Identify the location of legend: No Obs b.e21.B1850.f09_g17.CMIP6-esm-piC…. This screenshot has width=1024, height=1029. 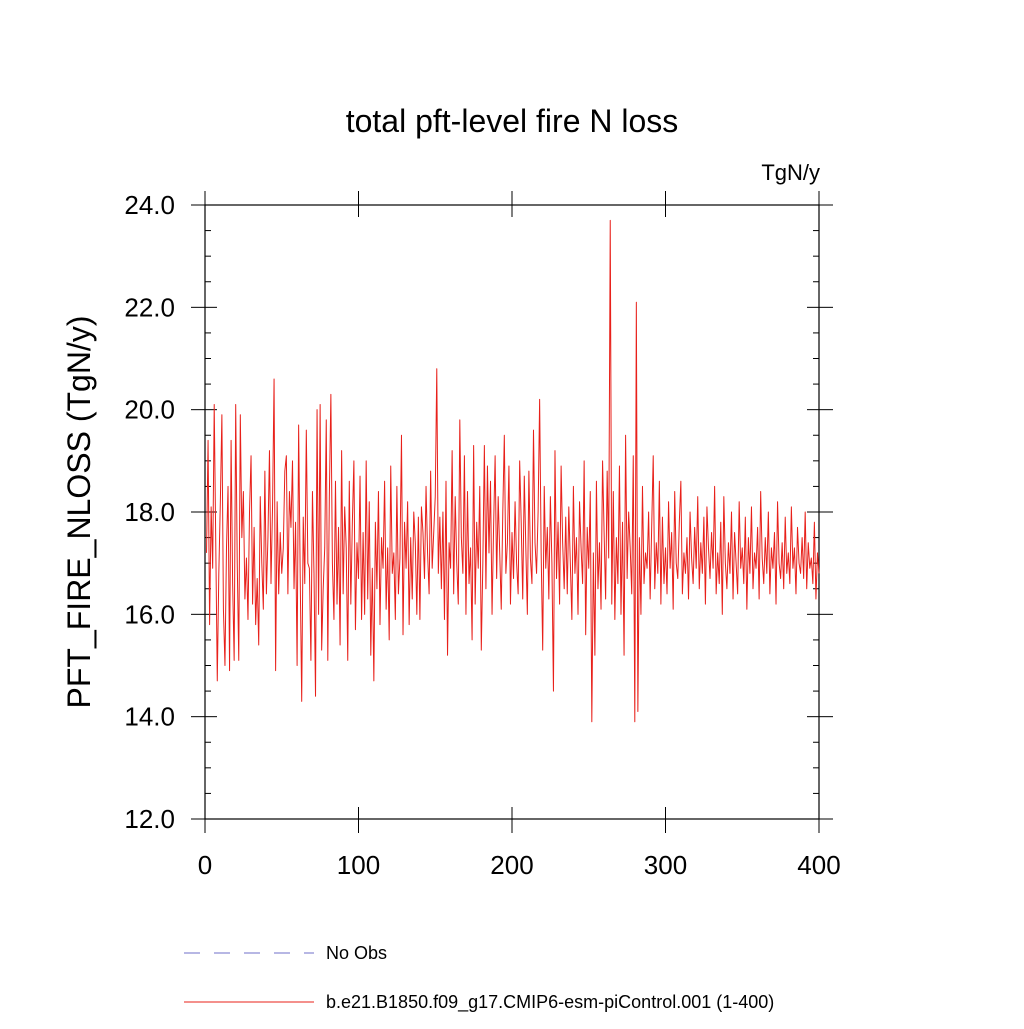
(479, 978).